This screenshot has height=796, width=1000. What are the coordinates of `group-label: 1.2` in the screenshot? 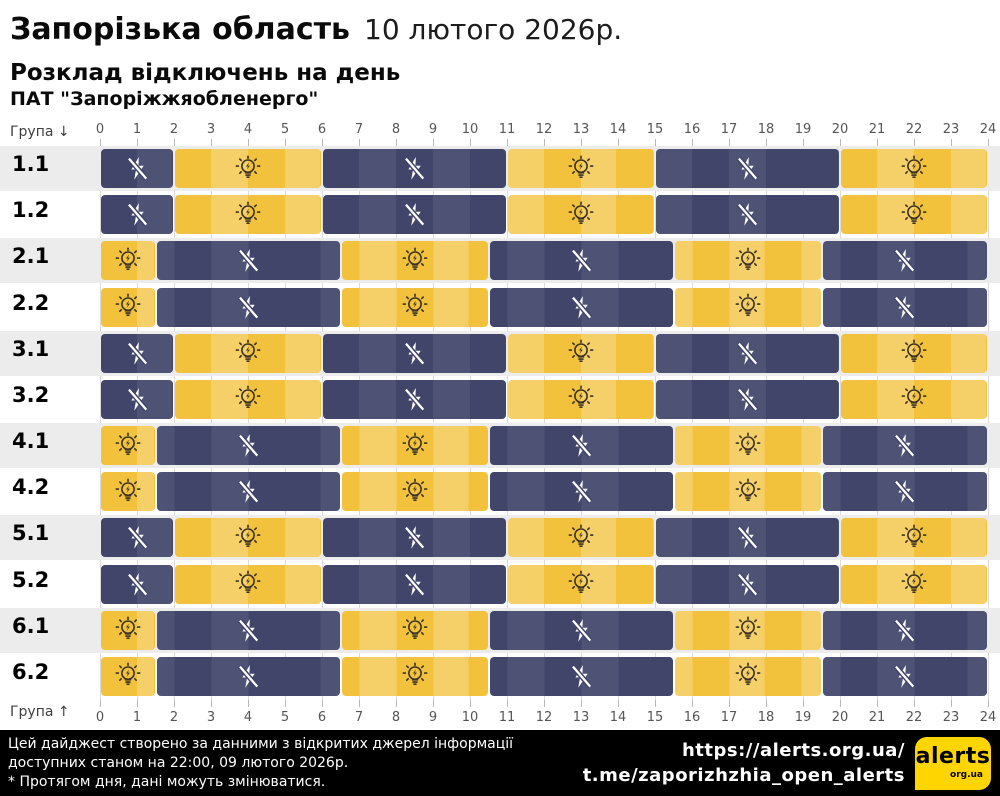 It's located at (31, 210).